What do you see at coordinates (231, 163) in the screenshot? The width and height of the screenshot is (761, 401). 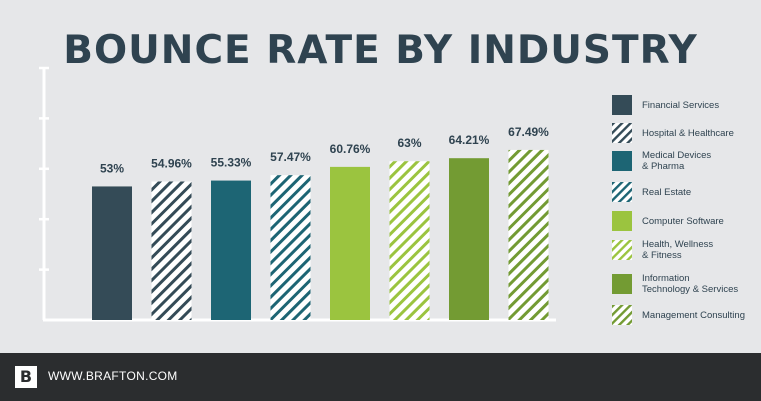 I see `bar-value-label: 55.33%` at bounding box center [231, 163].